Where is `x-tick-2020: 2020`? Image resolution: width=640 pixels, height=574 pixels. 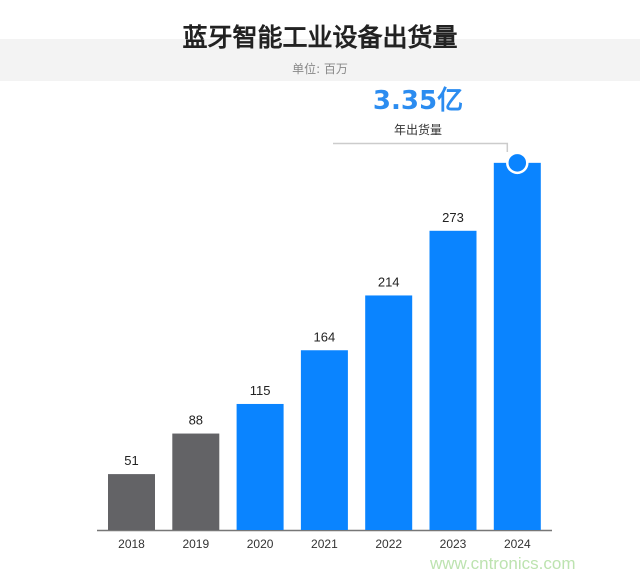 x-tick-2020: 2020 is located at coordinates (260, 544).